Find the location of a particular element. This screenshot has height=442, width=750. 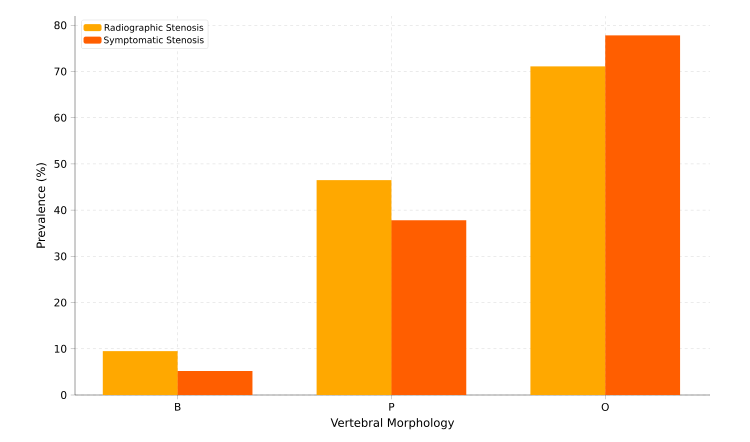

y-axis-title: Prevalence (%) is located at coordinates (41, 205).